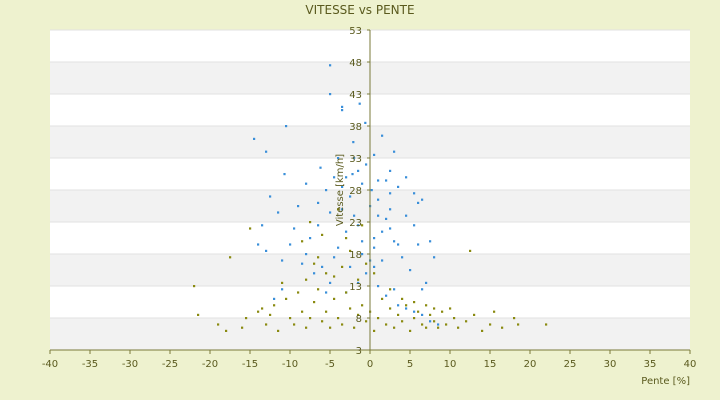  Describe the element at coordinates (130, 364) in the screenshot. I see `x-tick-label: -30` at that location.